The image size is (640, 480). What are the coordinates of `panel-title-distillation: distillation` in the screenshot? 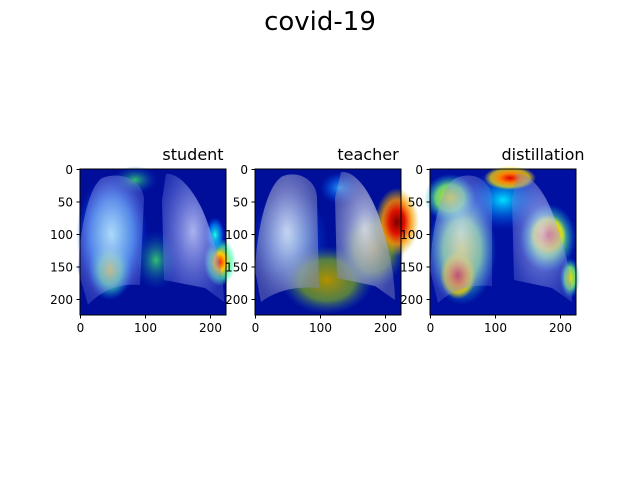 It's located at (543, 154).